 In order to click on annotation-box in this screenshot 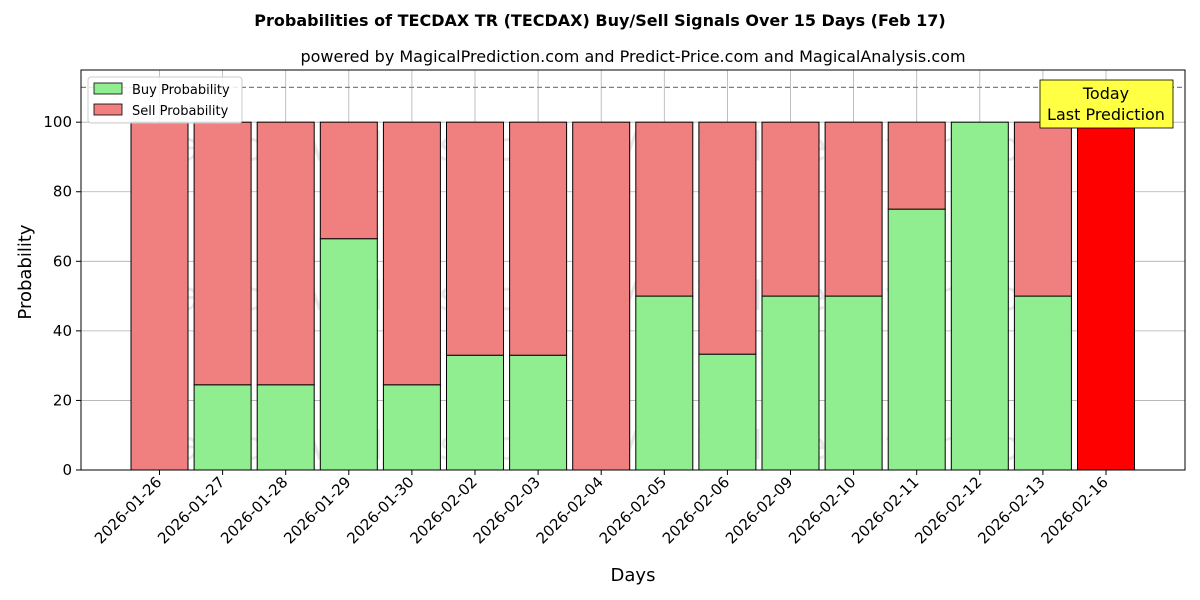, I will do `click(1106, 104)`.